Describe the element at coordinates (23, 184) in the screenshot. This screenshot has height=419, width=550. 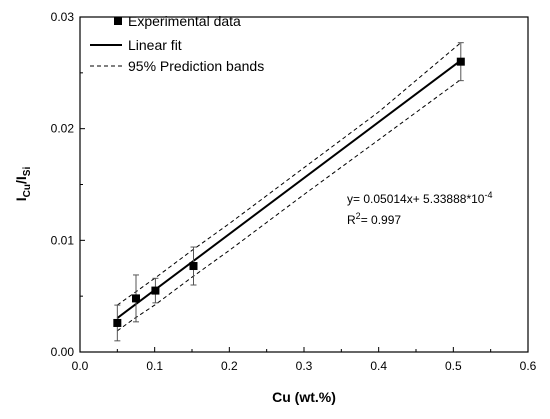
I see `y-axis-title: ICu/ISi` at that location.